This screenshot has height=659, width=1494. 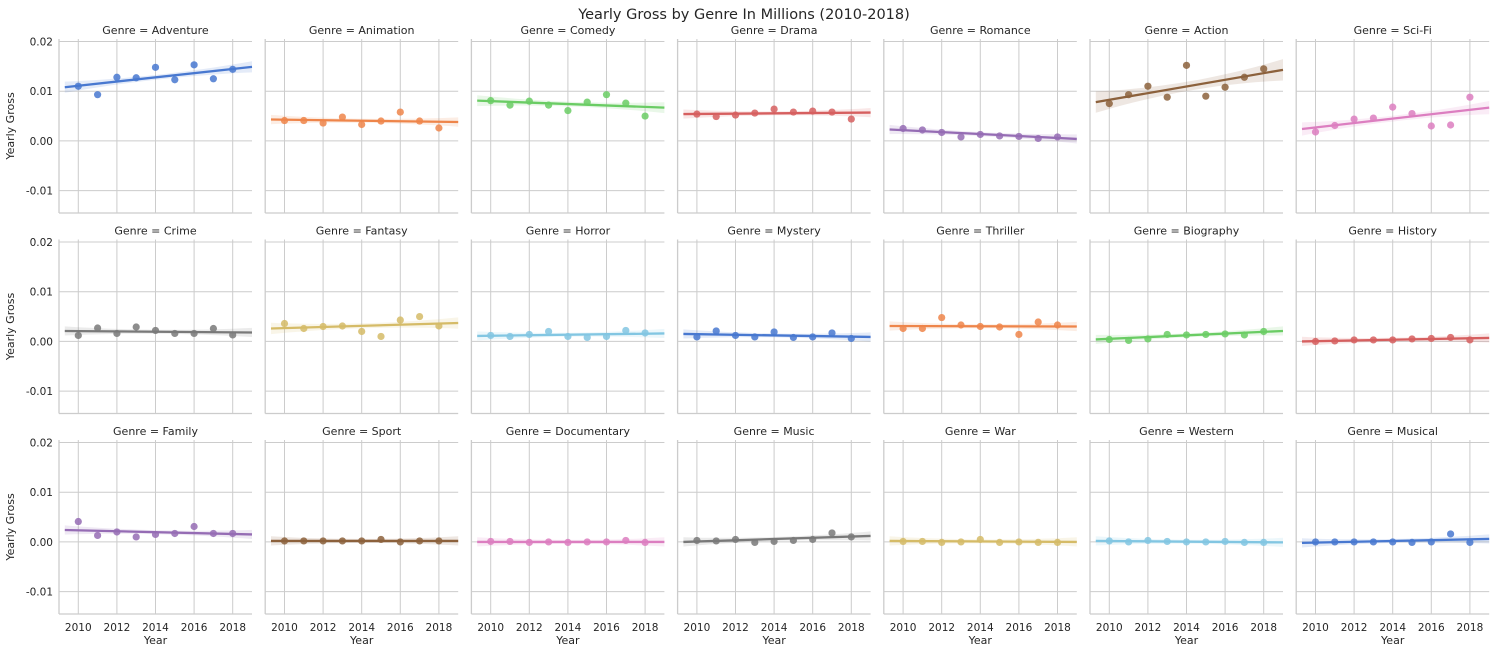 I want to click on facet-panel-comedy: Genre = Comedy, so click(x=567, y=118).